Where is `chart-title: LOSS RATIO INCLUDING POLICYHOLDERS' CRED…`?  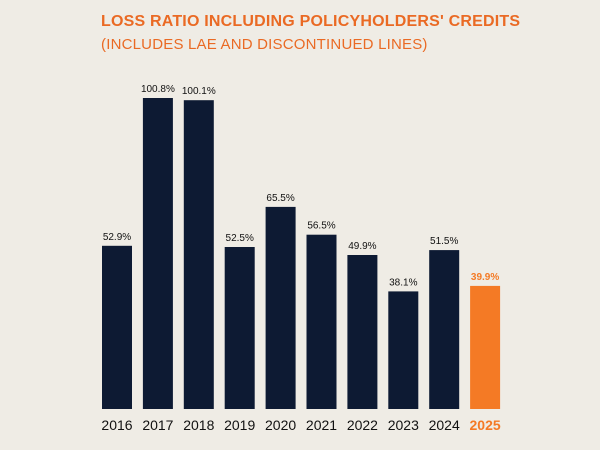 chart-title: LOSS RATIO INCLUDING POLICYHOLDERS' CRED… is located at coordinates (311, 21).